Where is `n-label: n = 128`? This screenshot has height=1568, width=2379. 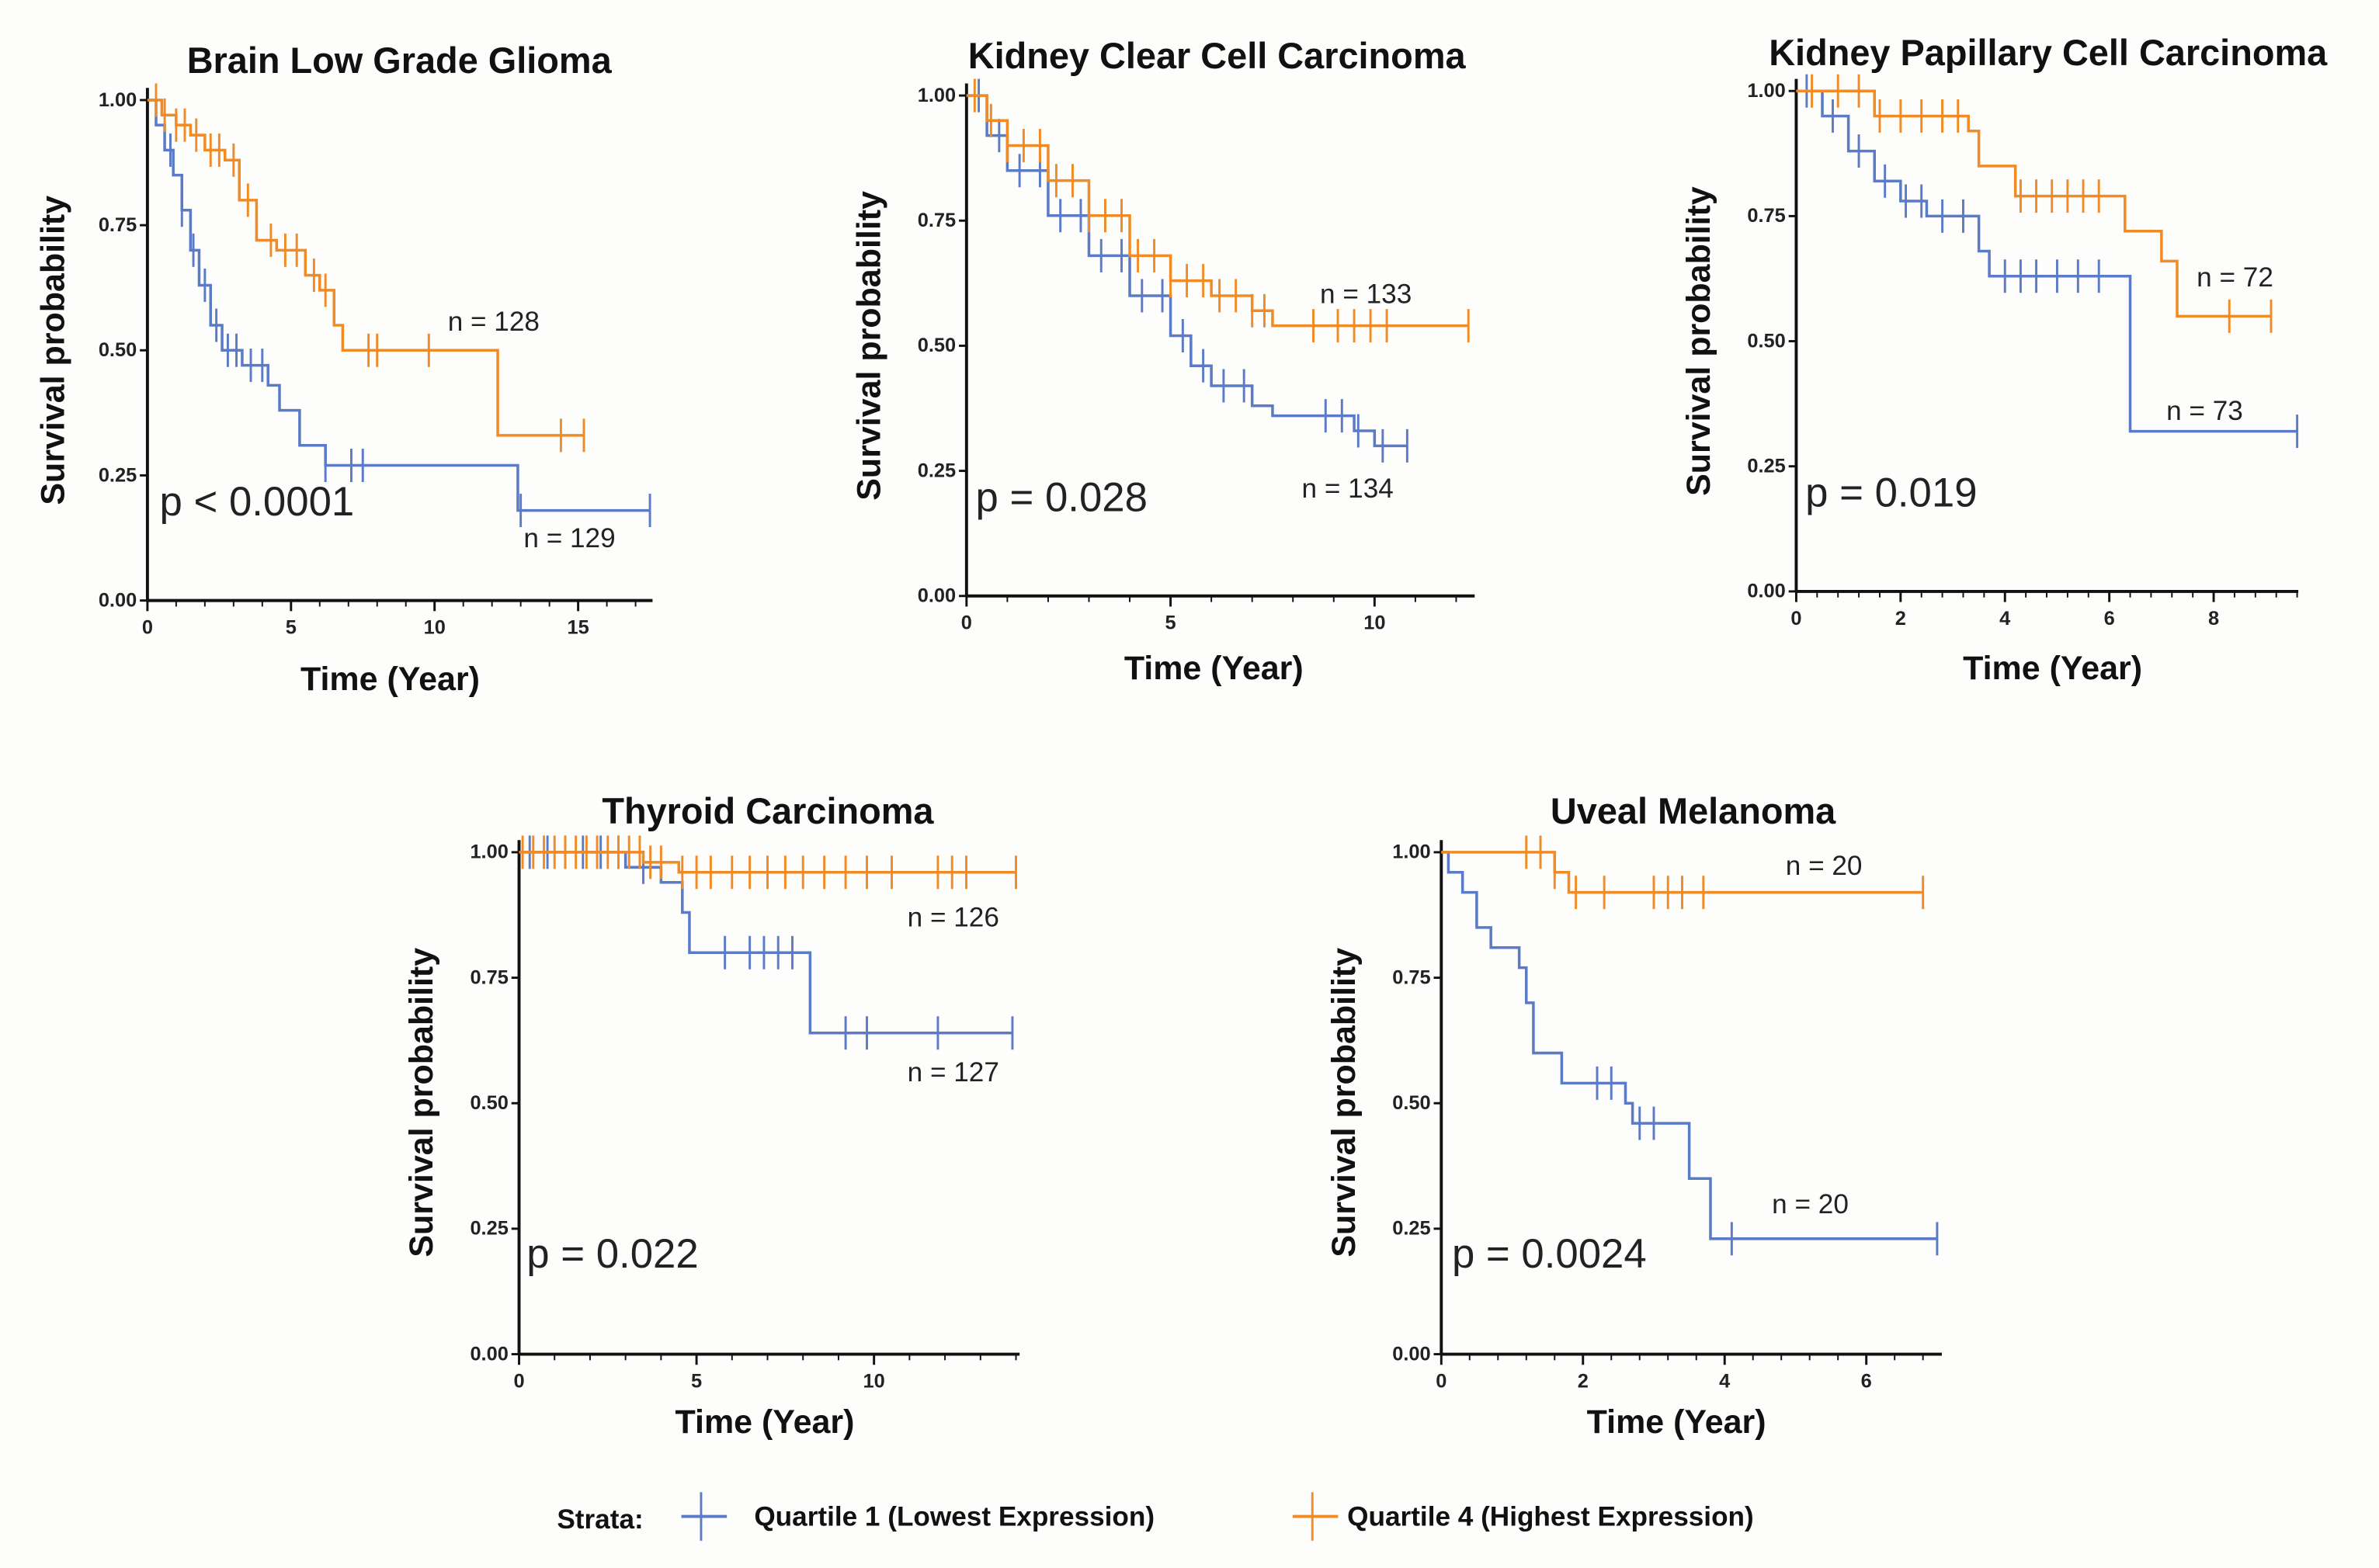
n-label: n = 128 is located at coordinates (494, 322).